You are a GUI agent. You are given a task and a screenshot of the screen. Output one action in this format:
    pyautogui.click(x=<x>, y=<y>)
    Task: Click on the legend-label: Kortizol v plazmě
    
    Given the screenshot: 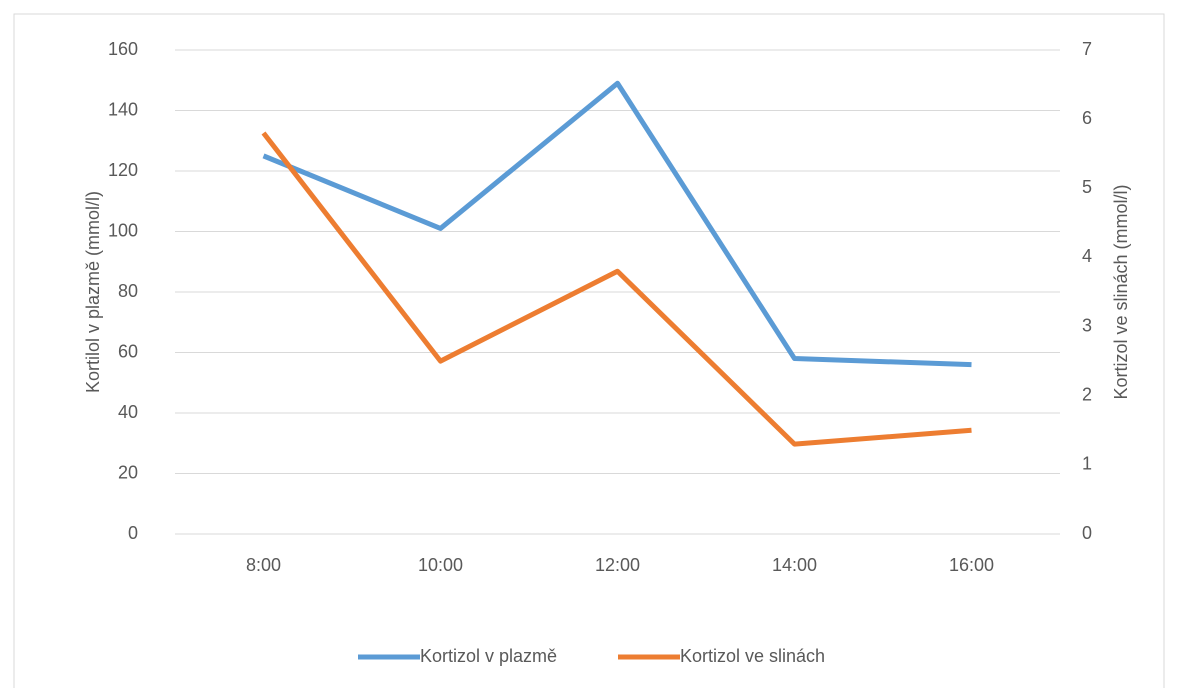 What is the action you would take?
    pyautogui.click(x=488, y=656)
    